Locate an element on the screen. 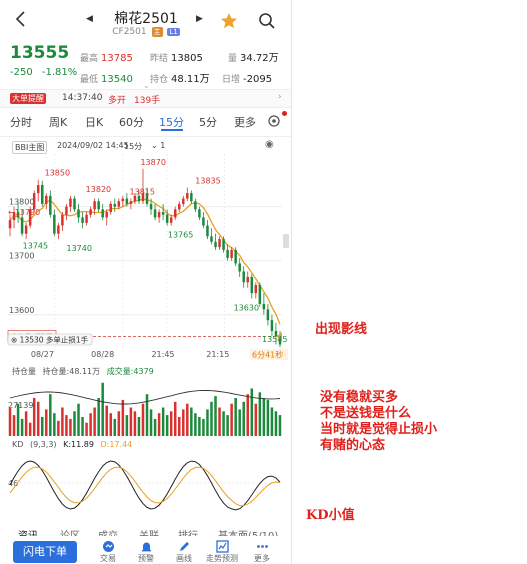  low-label: 最低 is located at coordinates (89, 80).